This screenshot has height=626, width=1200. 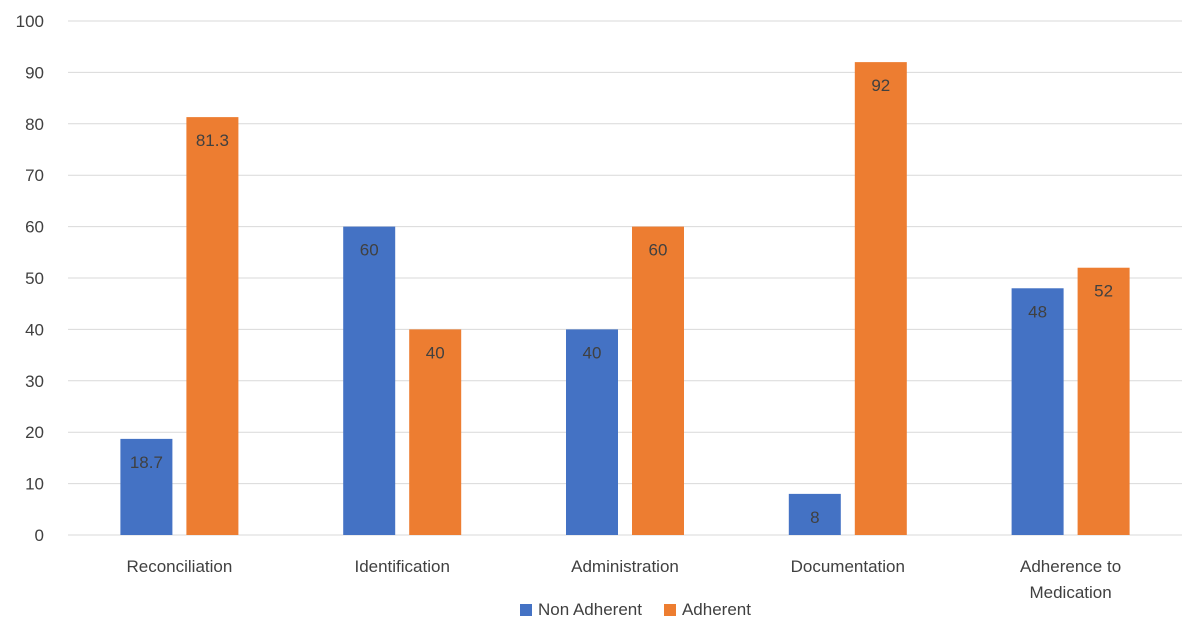 I want to click on y-tick-label-50: 50, so click(x=34, y=278).